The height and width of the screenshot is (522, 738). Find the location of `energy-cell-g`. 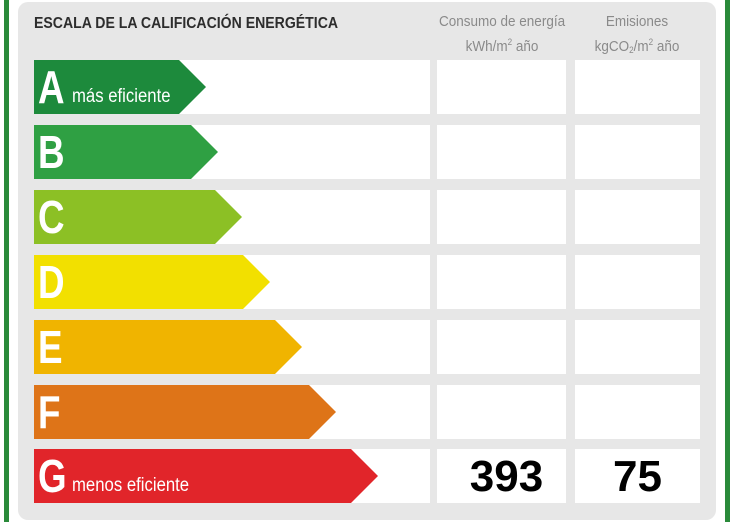

energy-cell-g is located at coordinates (501, 476).